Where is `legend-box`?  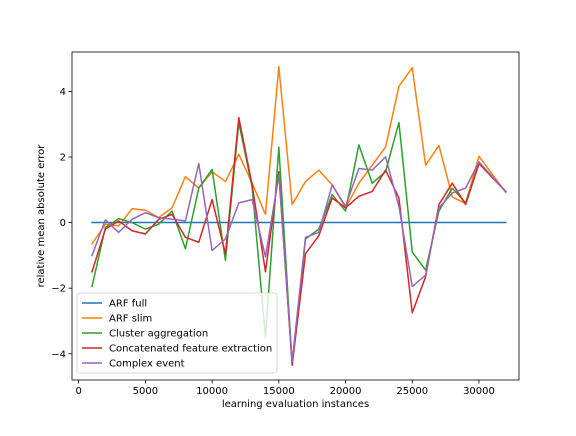 legend-box is located at coordinates (177, 333).